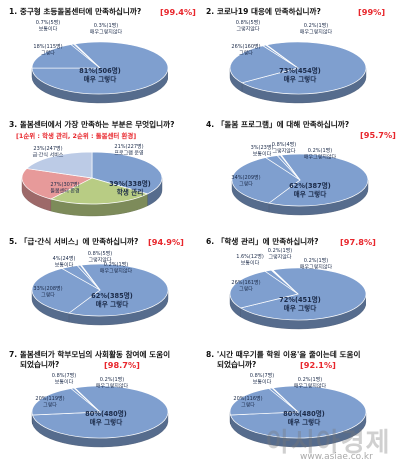 The width and height of the screenshot is (404, 472). What do you see at coordinates (106, 413) in the screenshot?
I see `slice-label-1-line-1: 80%(480명)` at bounding box center [106, 413].